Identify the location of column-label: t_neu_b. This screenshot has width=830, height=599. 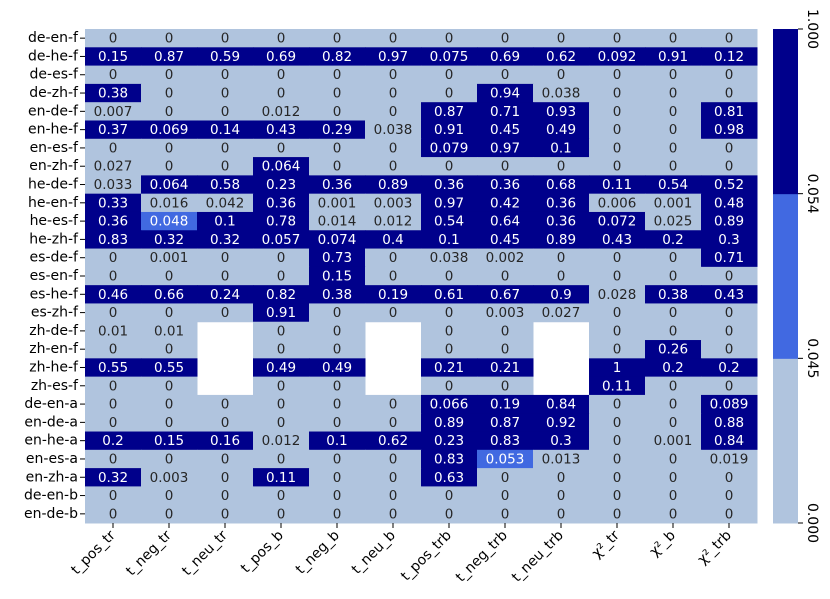
(374, 552).